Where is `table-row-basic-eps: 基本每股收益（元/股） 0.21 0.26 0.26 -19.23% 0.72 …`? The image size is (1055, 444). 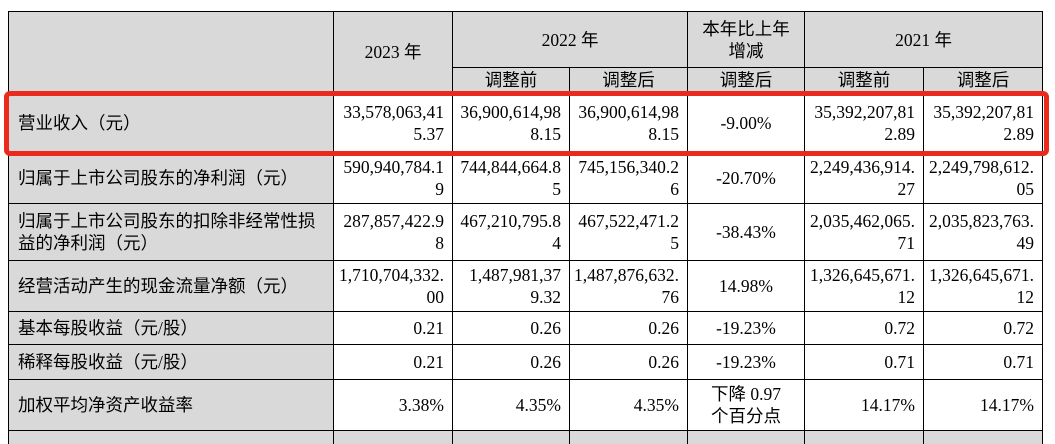 table-row-basic-eps: 基本每股收益（元/股） 0.21 0.26 0.26 -19.23% 0.72 … is located at coordinates (525, 328).